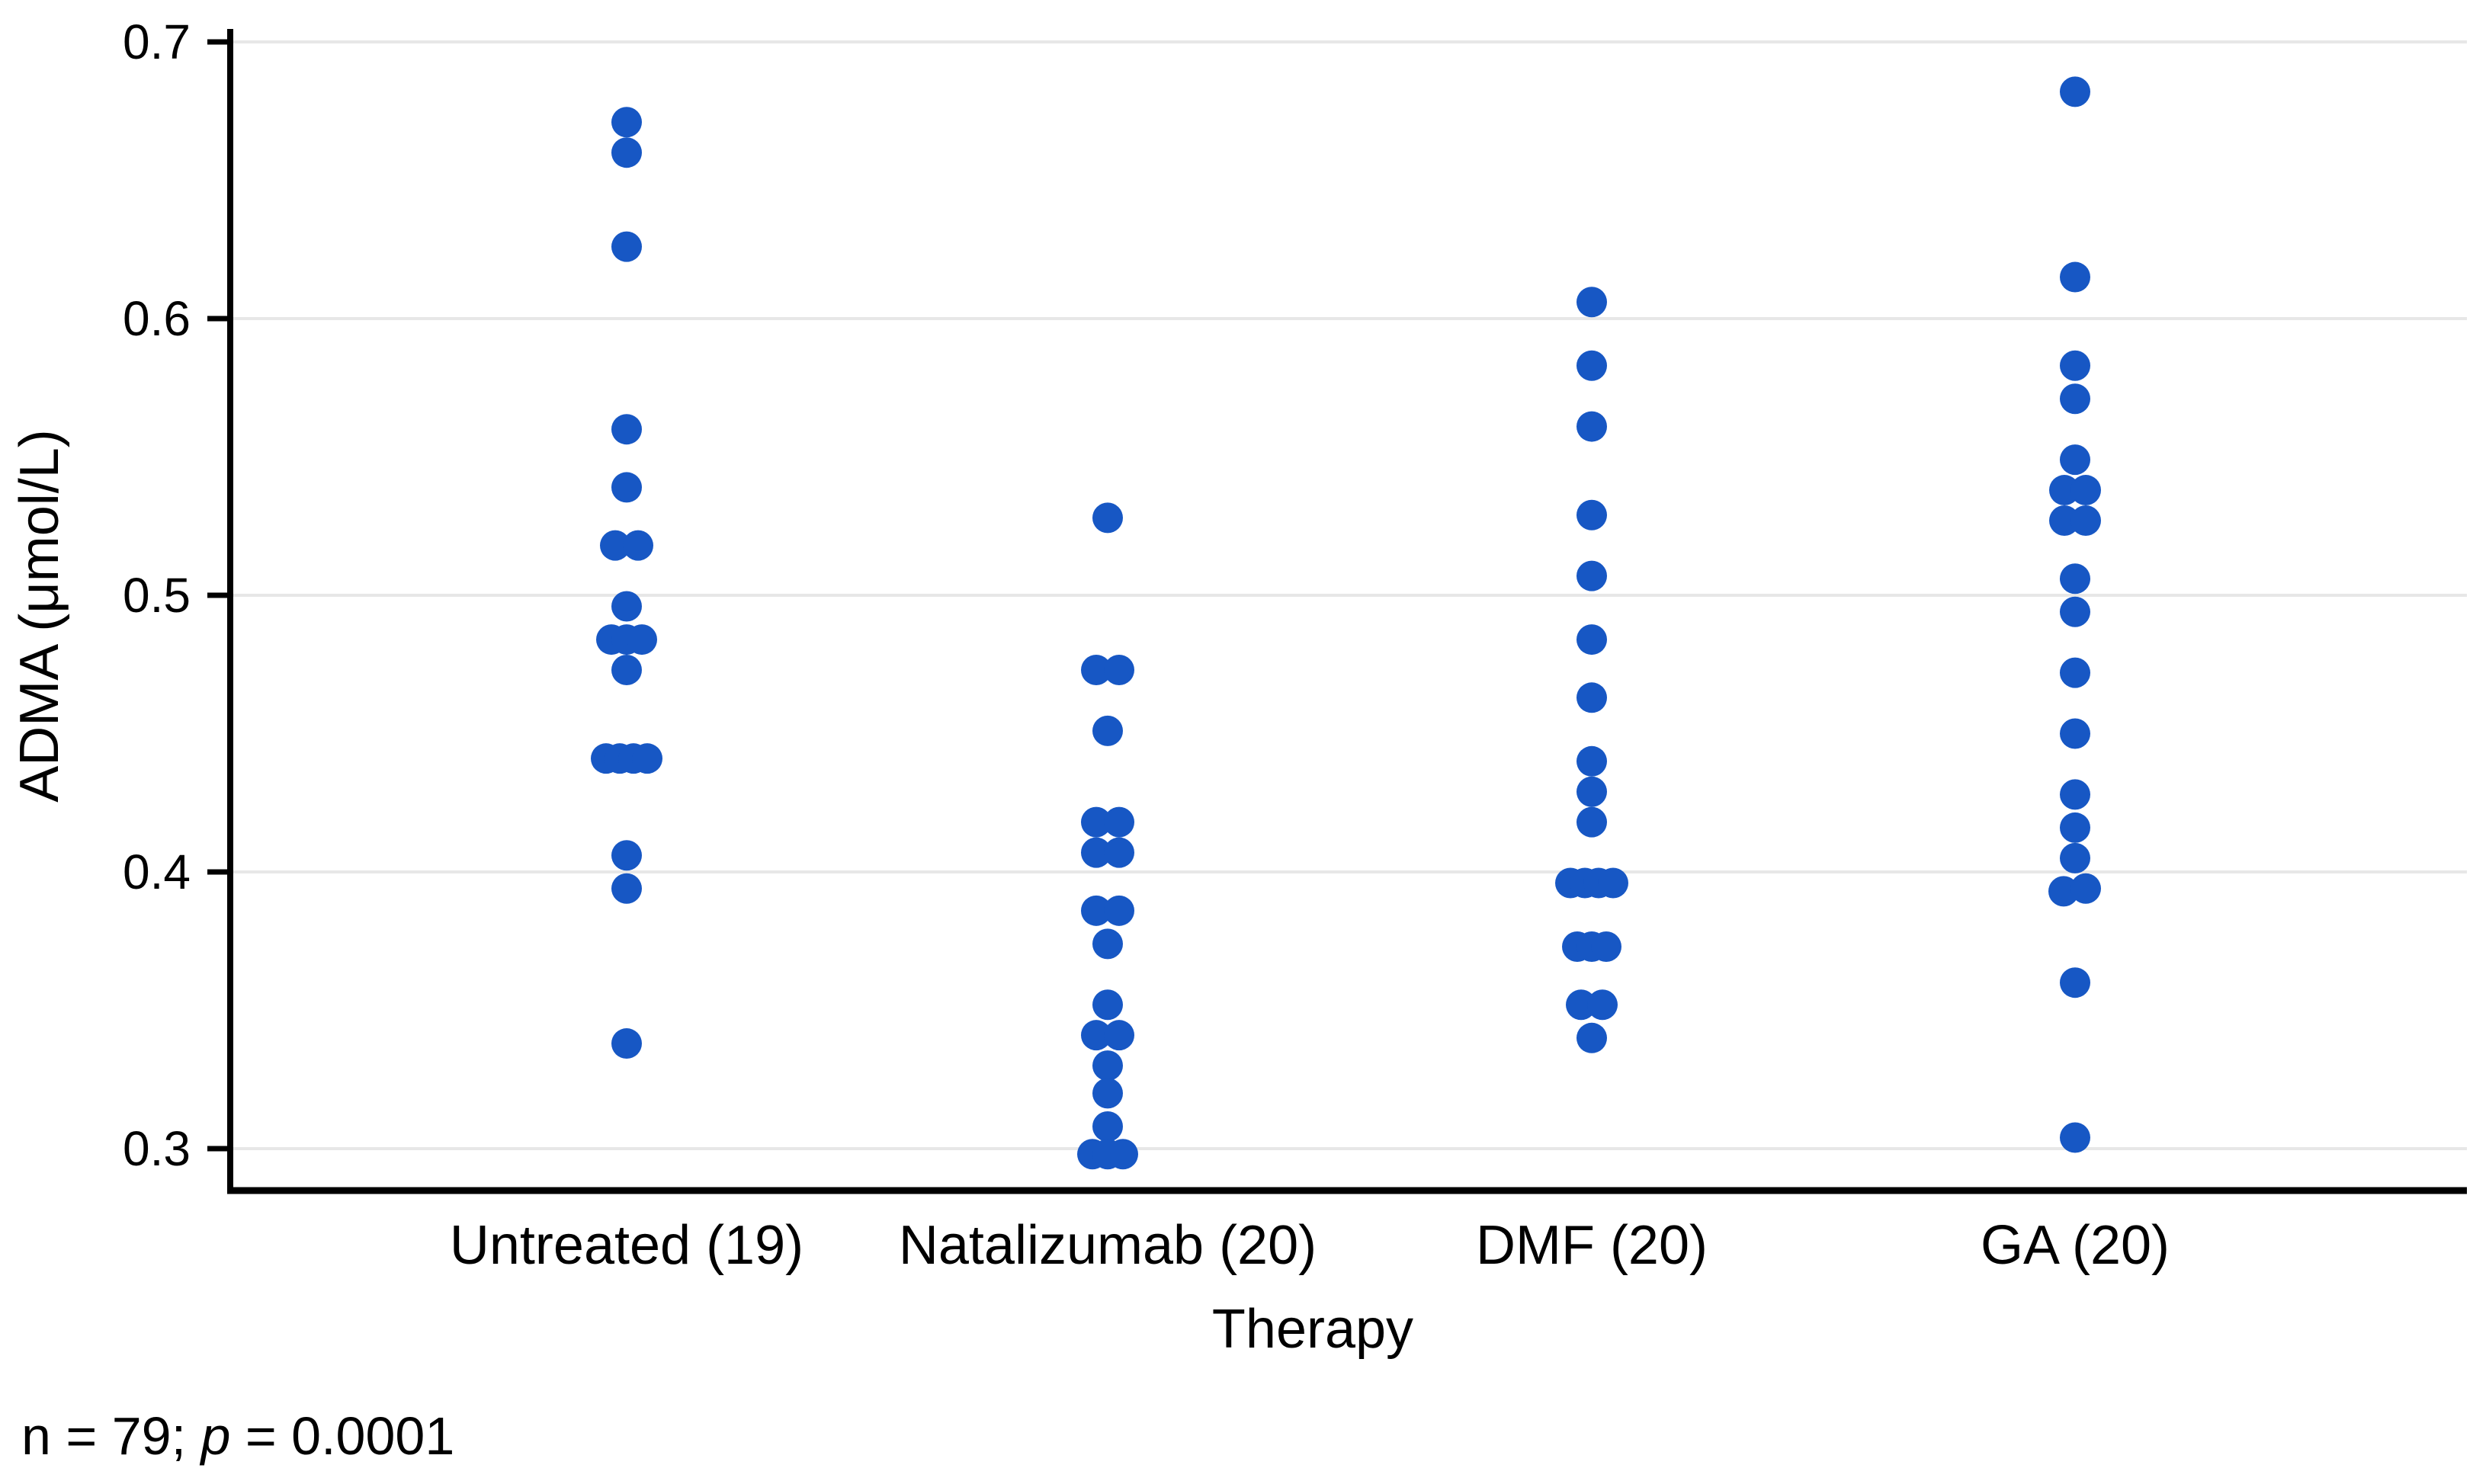 This screenshot has height=1484, width=2473. Describe the element at coordinates (40, 616) in the screenshot. I see `y-axis-title: ADMA (μmol/L)` at that location.